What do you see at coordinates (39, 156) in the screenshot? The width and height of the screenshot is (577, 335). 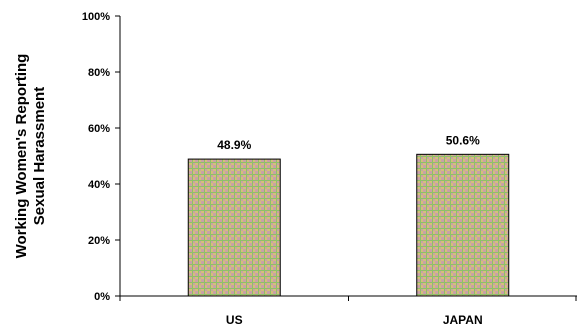 I see `y-axis-title-line: Sexual Harassment` at bounding box center [39, 156].